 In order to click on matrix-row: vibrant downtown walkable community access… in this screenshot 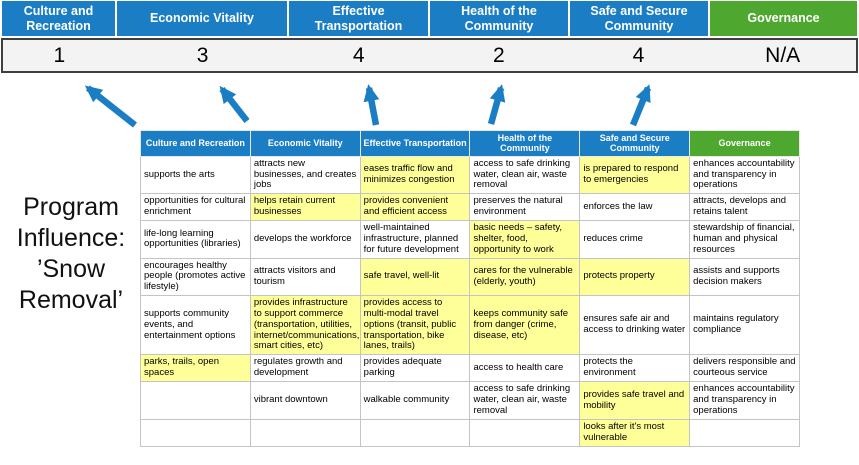, I will do `click(470, 400)`.